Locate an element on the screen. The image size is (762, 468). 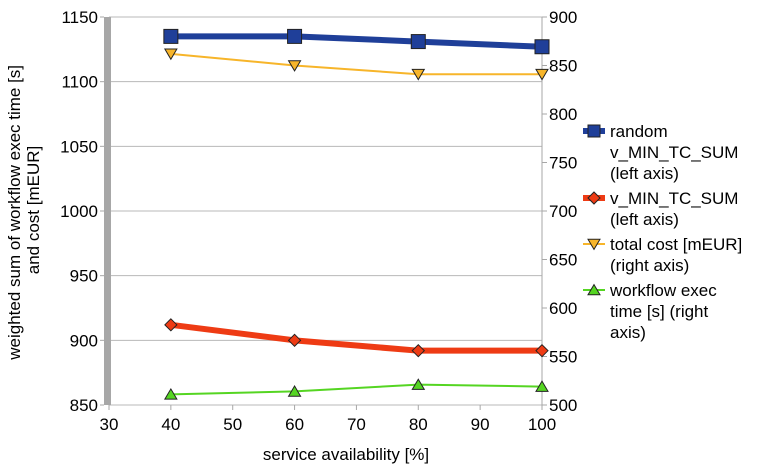
y-right-tick-label: 500 is located at coordinates (563, 405).